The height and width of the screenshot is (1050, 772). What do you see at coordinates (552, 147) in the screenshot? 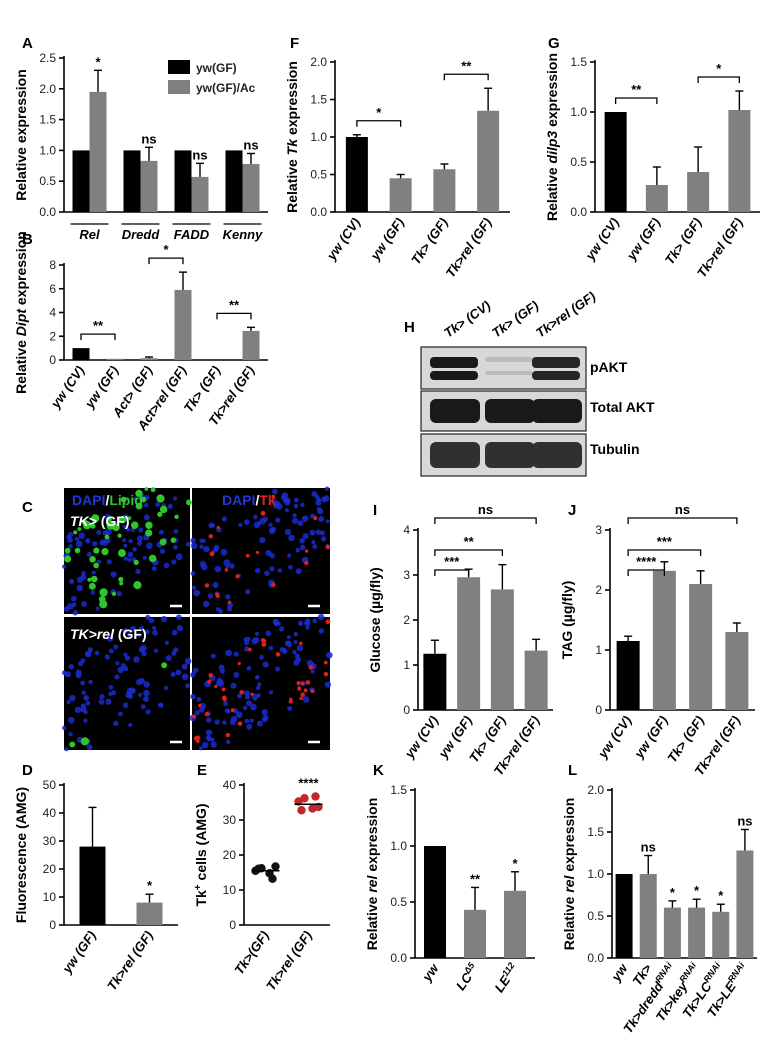
I see `y-label-italic: dilp3` at bounding box center [552, 147].